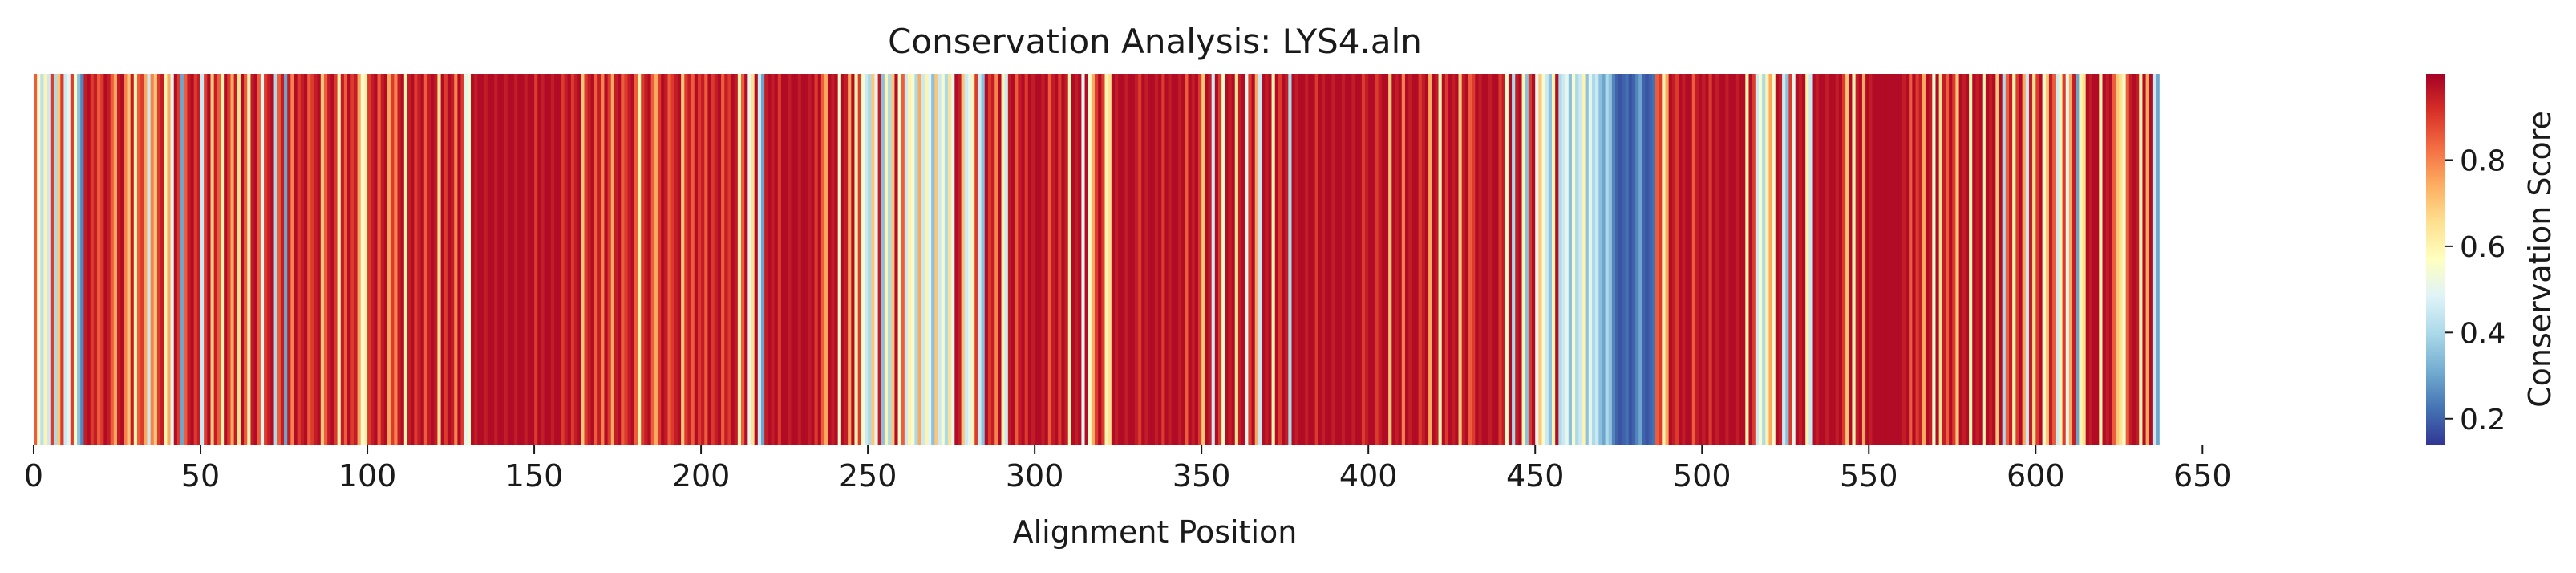 The height and width of the screenshot is (573, 2576). Describe the element at coordinates (1703, 476) in the screenshot. I see `x-tick-label: 500` at that location.